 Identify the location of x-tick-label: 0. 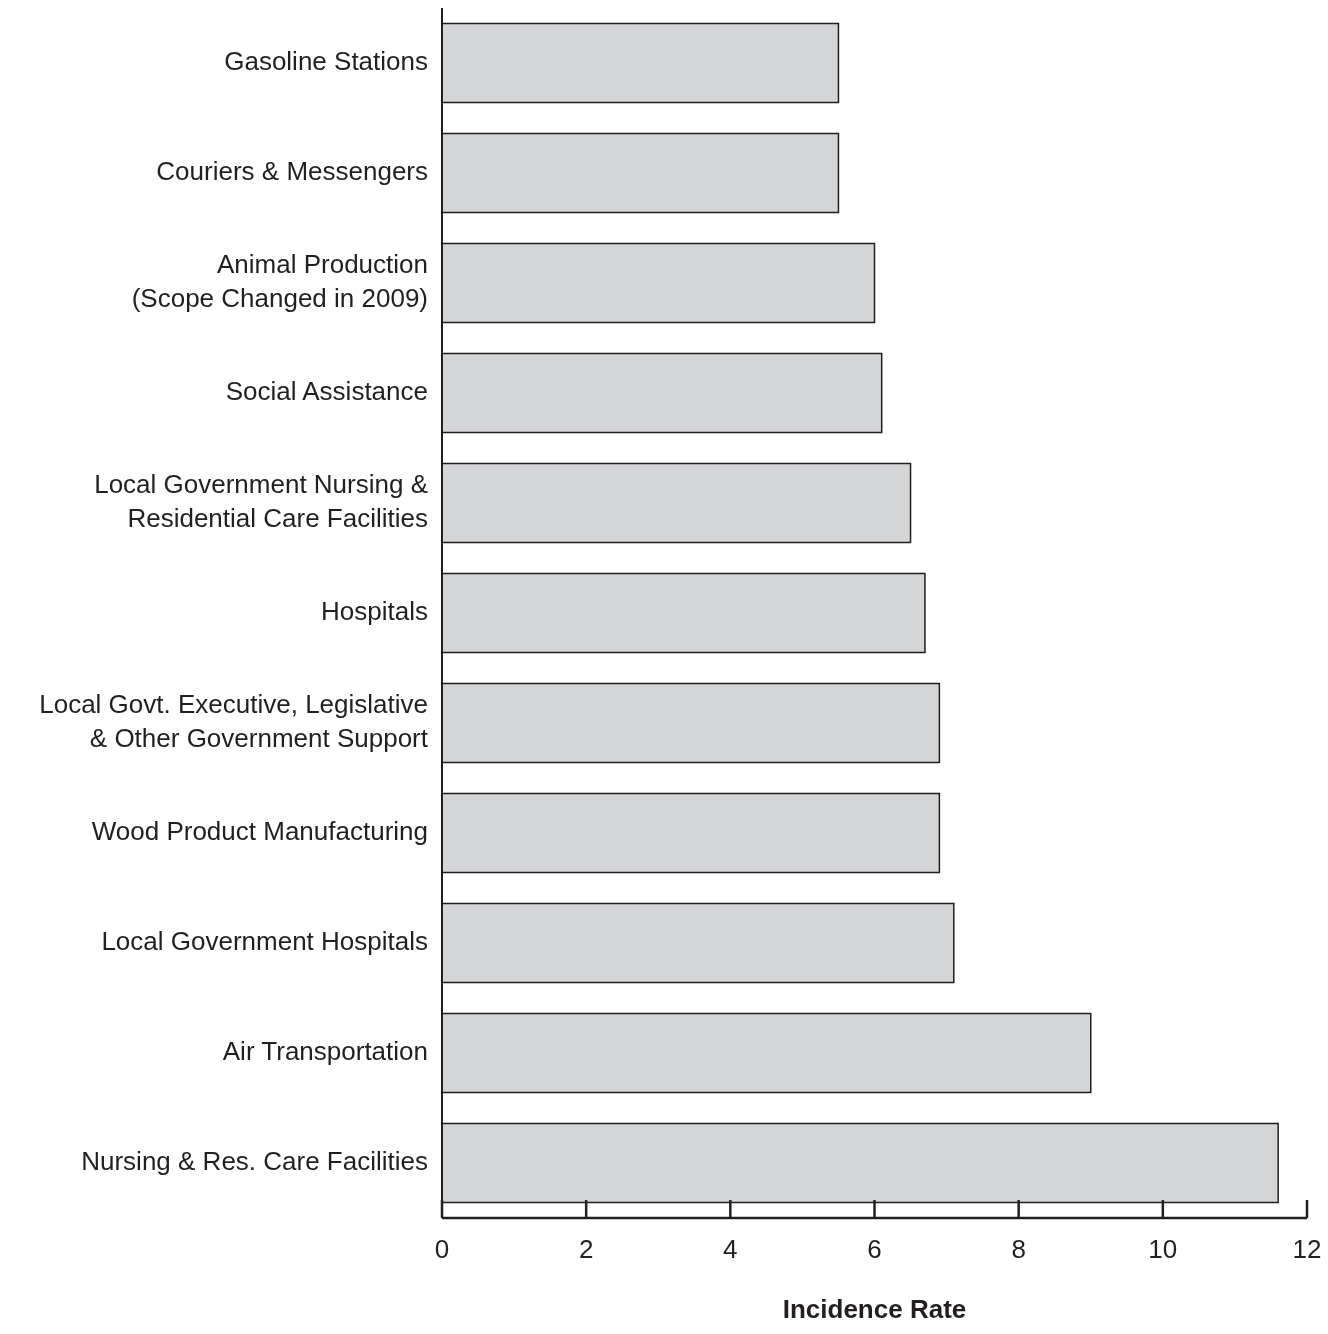
(442, 1249).